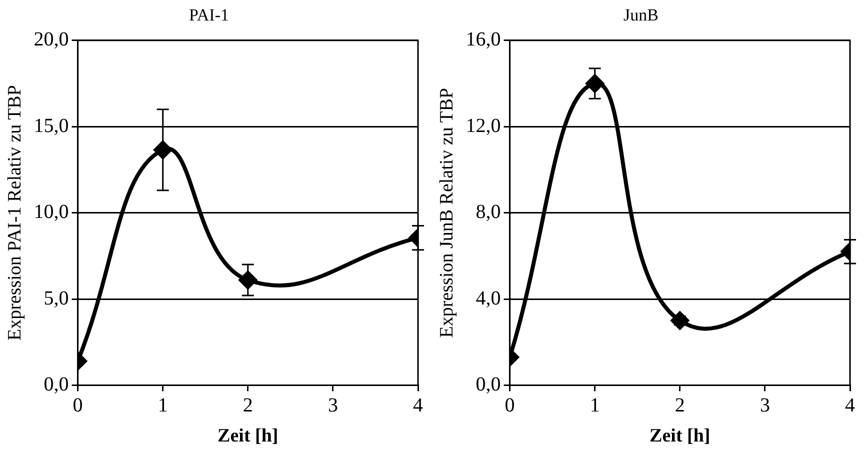 The height and width of the screenshot is (457, 867). I want to click on y-axis-title: Expression JunB Relativ zu TBP, so click(447, 213).